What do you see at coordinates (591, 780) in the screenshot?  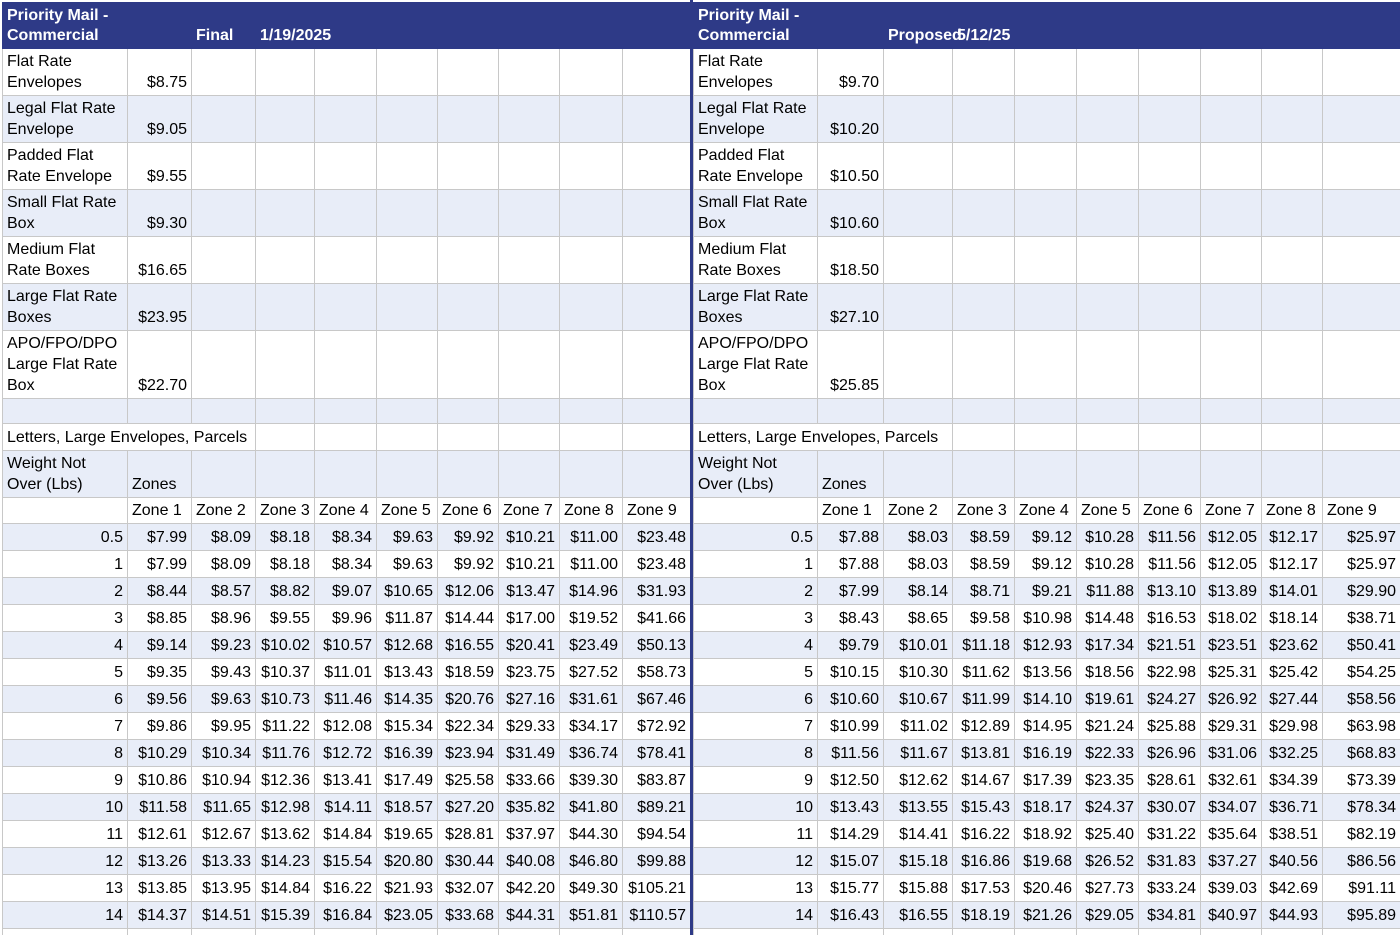 I see `zone-price: $39.30` at bounding box center [591, 780].